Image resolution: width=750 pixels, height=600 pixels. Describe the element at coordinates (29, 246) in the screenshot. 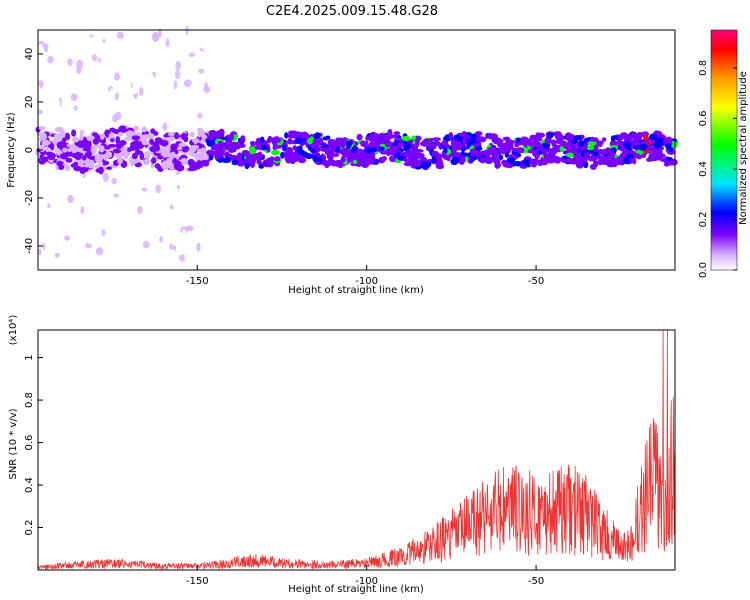

I see `spectrogram-y-tick-label: -40` at that location.